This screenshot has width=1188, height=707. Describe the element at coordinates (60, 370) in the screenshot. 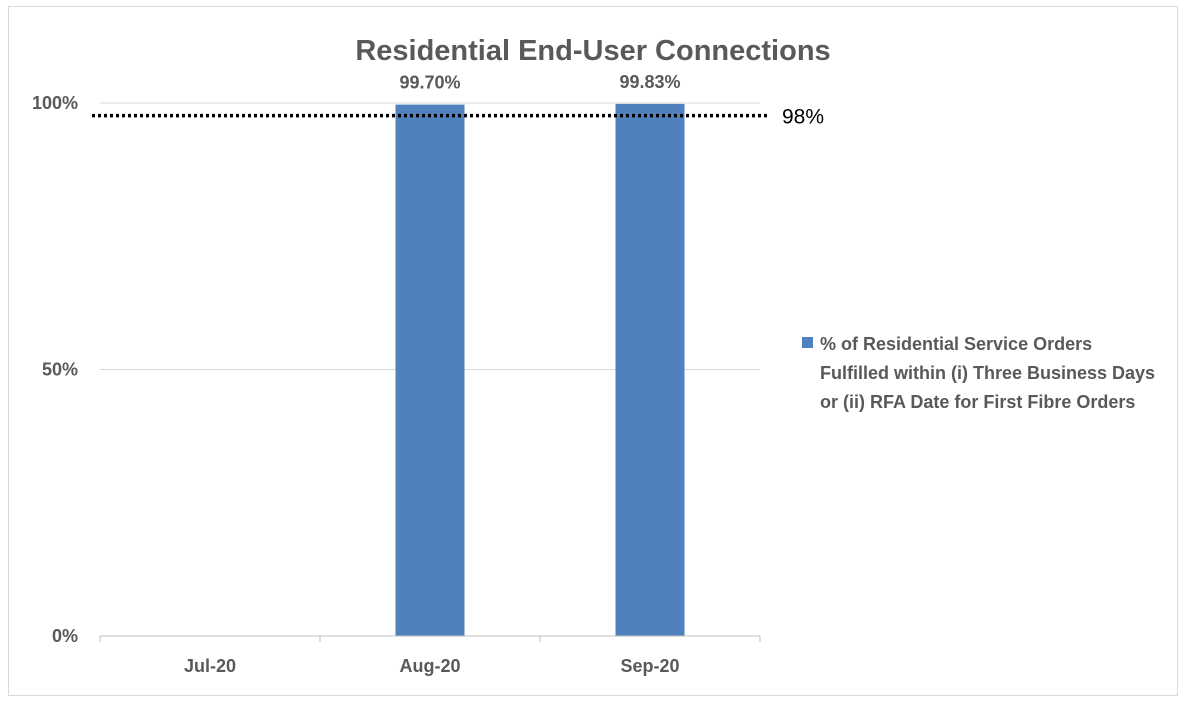

I see `y-tick-label: 50%` at that location.